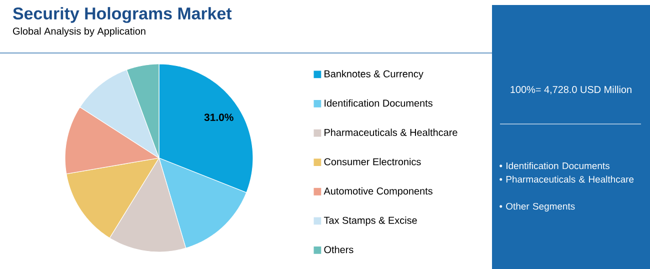 The image size is (650, 269). Describe the element at coordinates (537, 207) in the screenshot. I see `text: • Other Segments` at that location.